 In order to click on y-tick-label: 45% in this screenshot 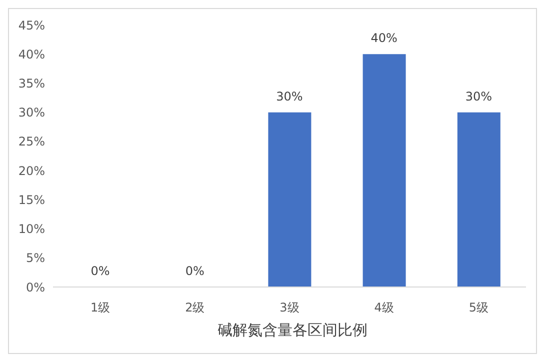, I will do `click(31, 25)`.